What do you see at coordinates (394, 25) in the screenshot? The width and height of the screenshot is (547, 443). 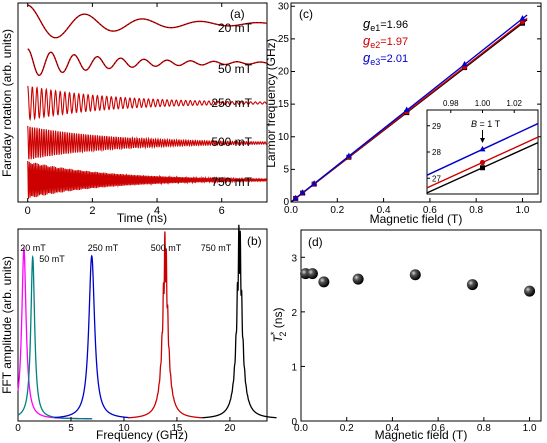 I see `legend-value: =1.96` at bounding box center [394, 25].